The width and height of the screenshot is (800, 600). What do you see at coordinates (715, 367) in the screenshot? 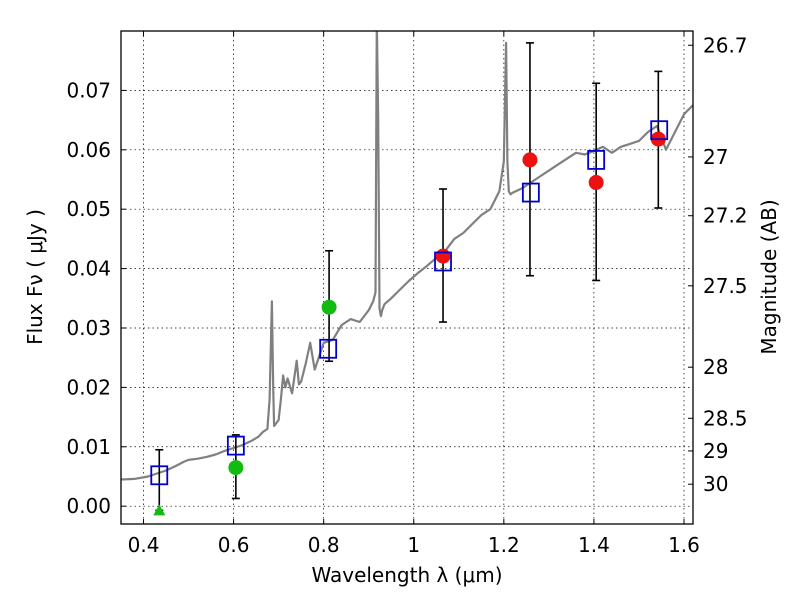
I see `right-tick-label: 28` at bounding box center [715, 367].